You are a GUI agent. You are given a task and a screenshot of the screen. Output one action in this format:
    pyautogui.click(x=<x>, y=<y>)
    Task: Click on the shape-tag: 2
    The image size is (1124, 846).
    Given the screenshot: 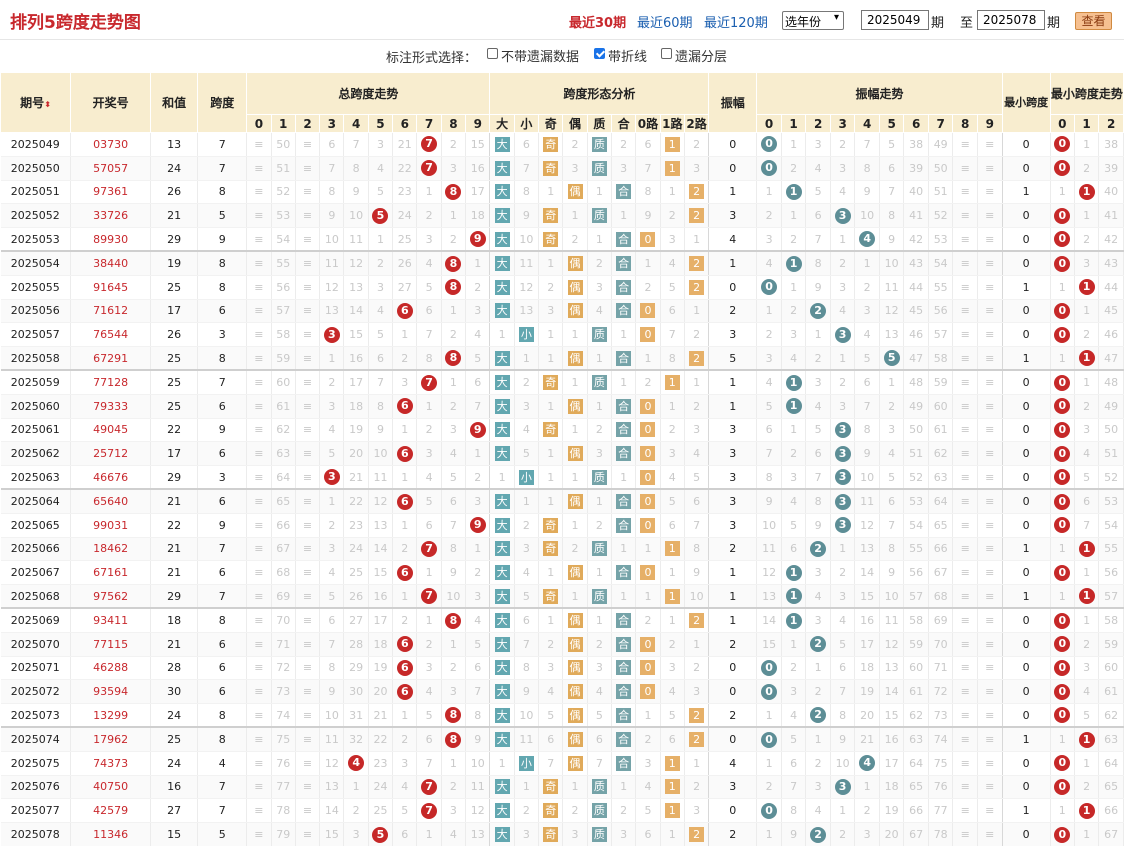 What is the action you would take?
    pyautogui.click(x=697, y=192)
    